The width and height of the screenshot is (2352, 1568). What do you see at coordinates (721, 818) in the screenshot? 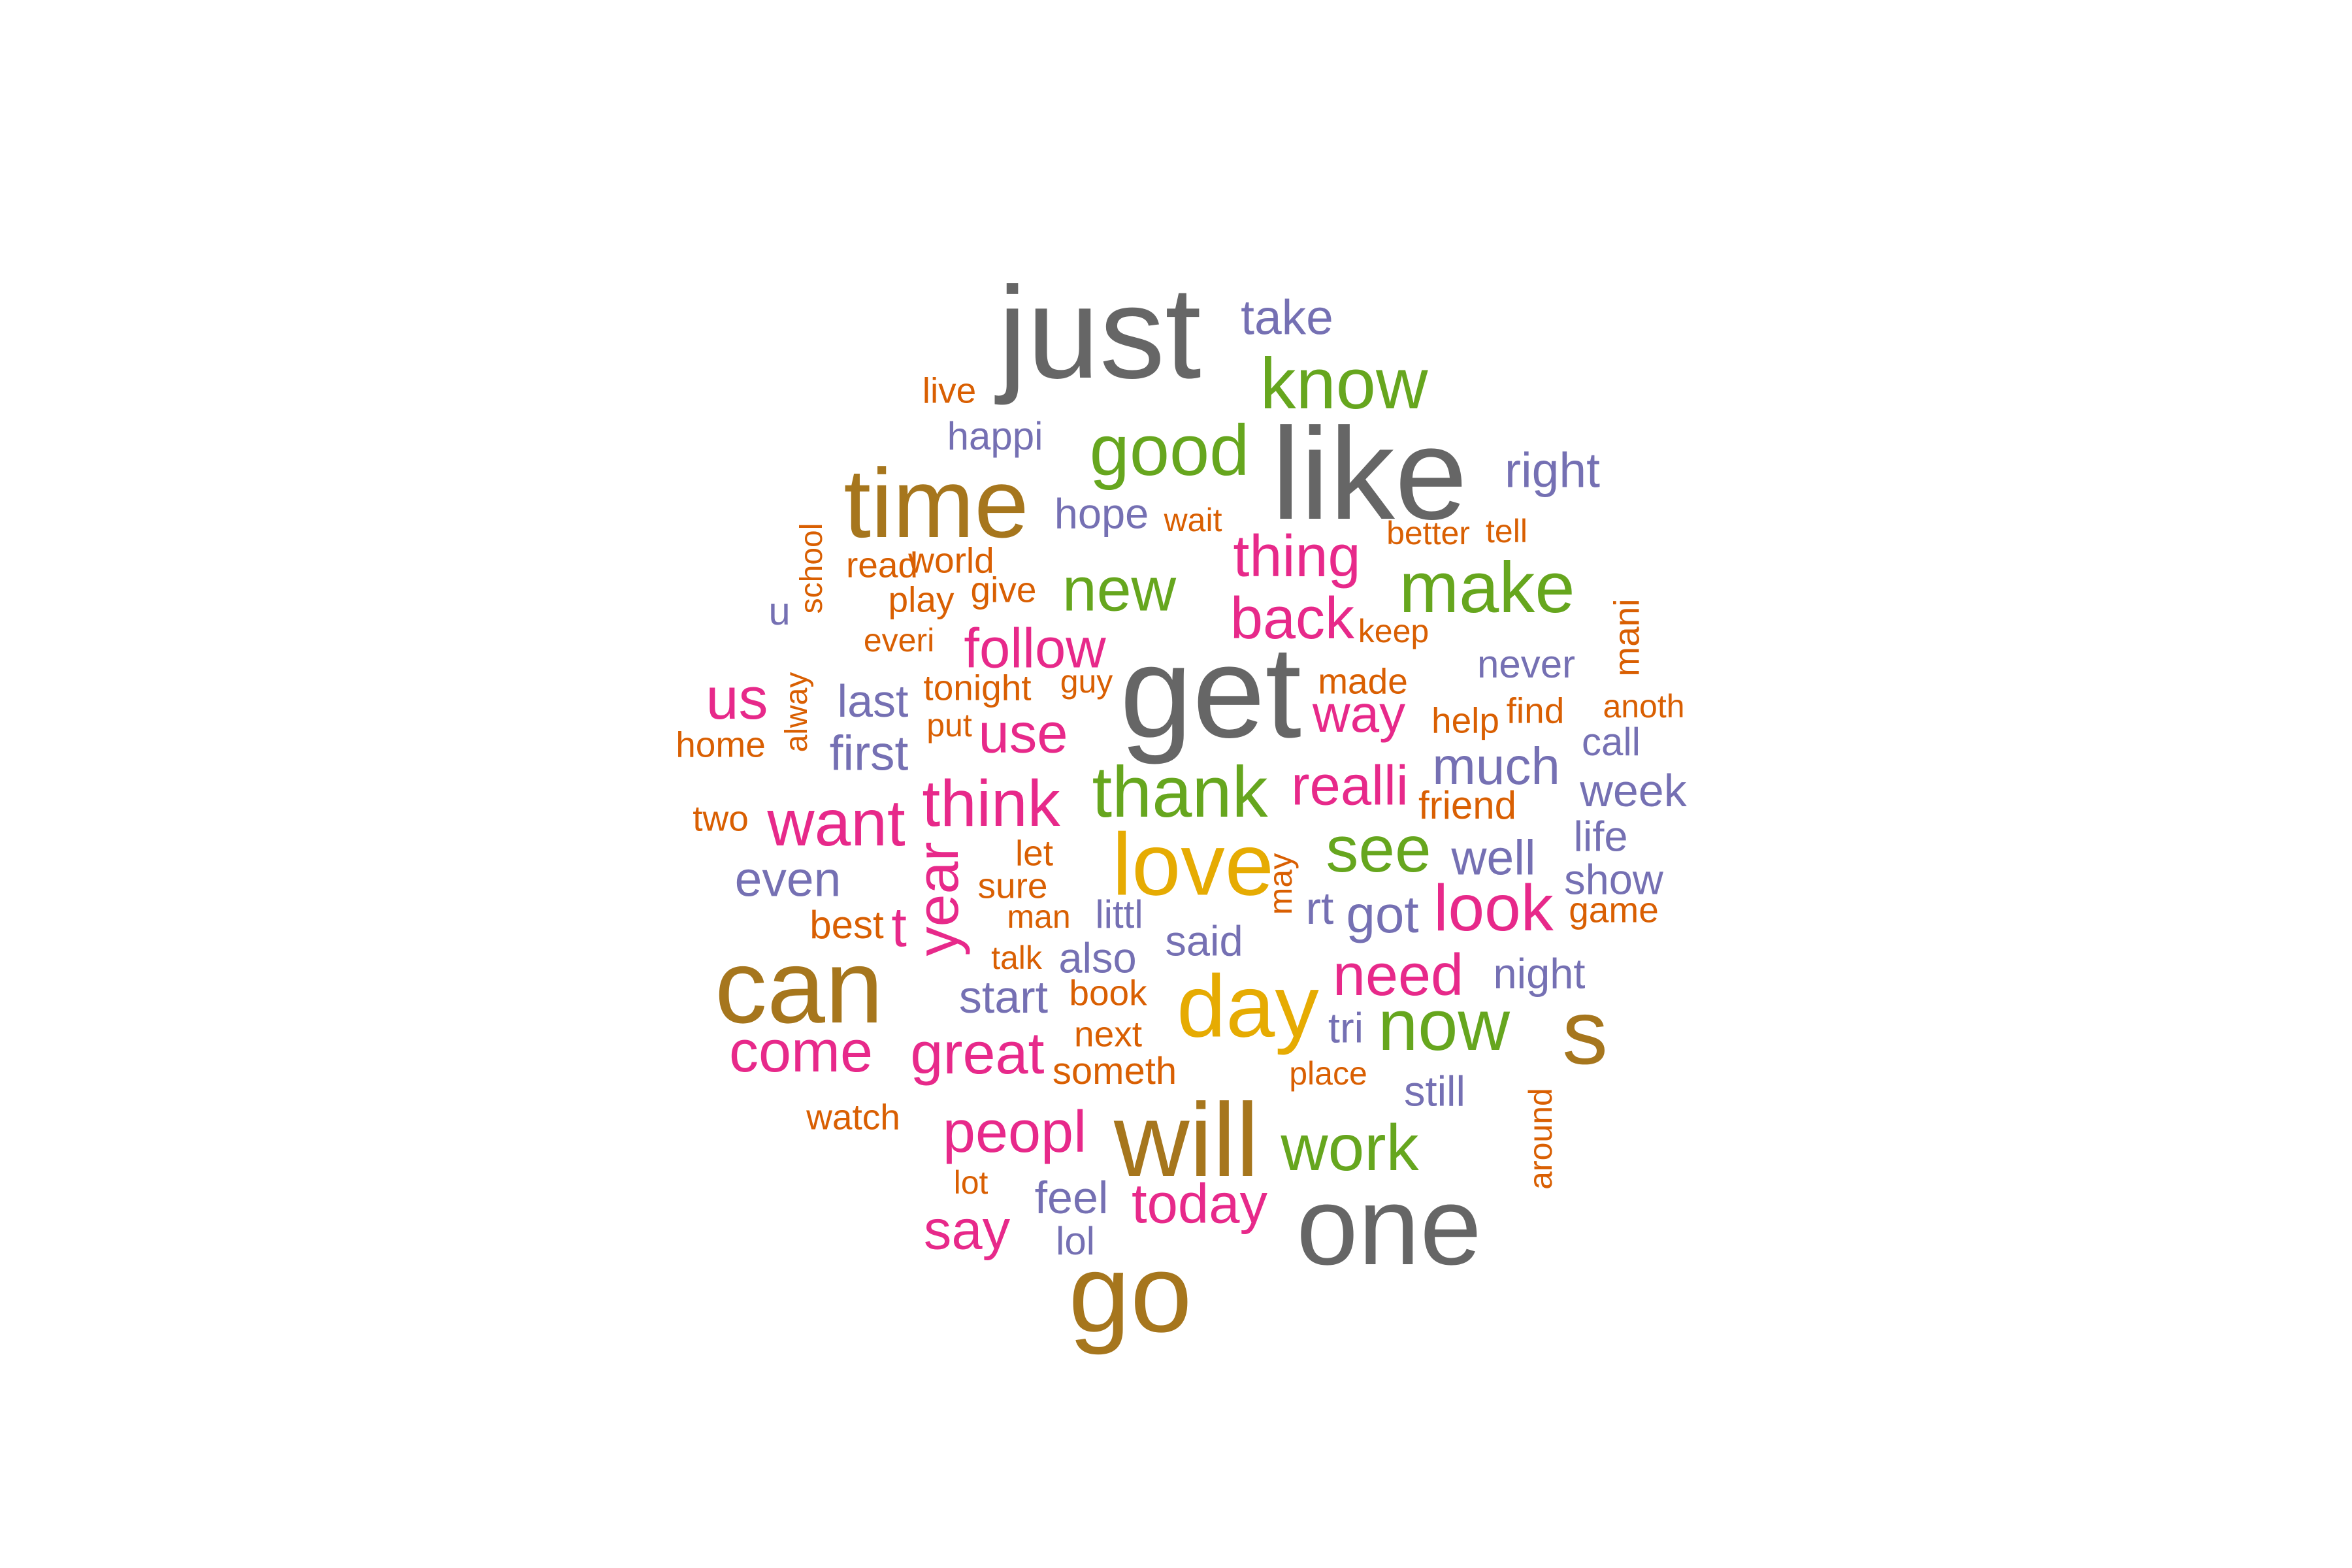
I see `word-two: two` at bounding box center [721, 818].